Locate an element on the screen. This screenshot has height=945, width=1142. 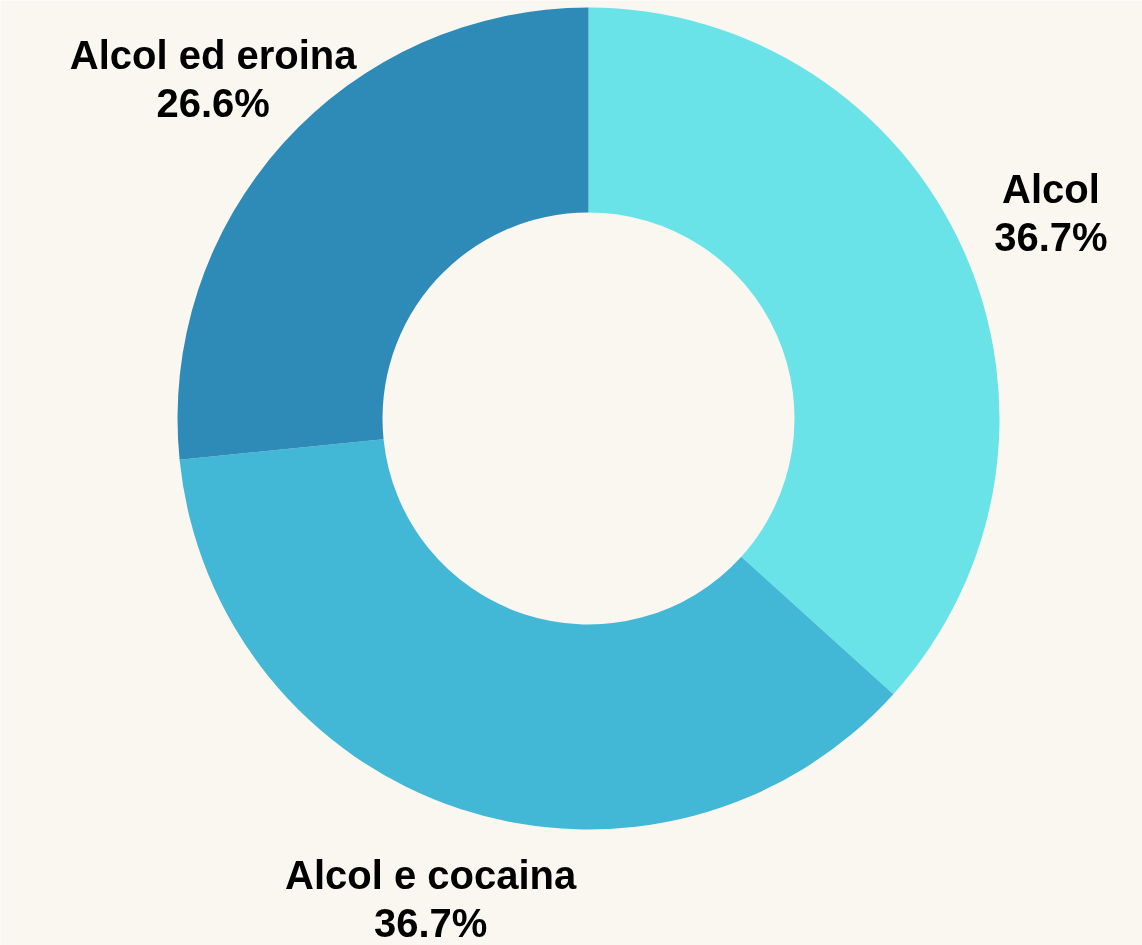
data-label: 26.6% is located at coordinates (213, 103).